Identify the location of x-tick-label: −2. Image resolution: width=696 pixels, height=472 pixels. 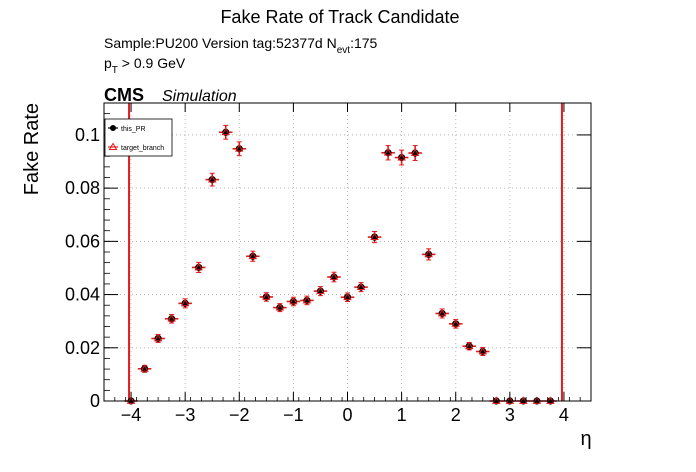
(239, 415).